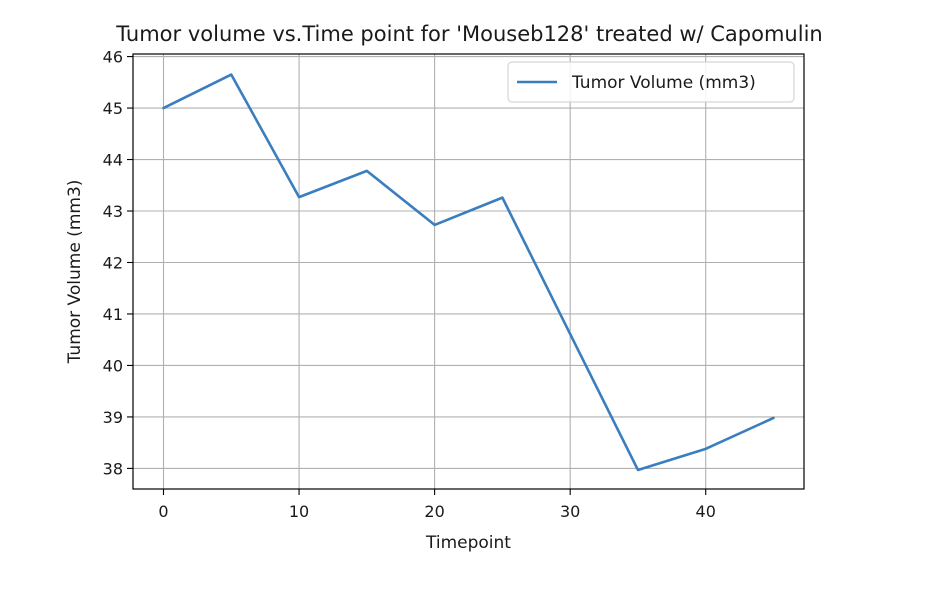 The image size is (934, 590). Describe the element at coordinates (113, 365) in the screenshot. I see `y-tick-label: 40` at that location.